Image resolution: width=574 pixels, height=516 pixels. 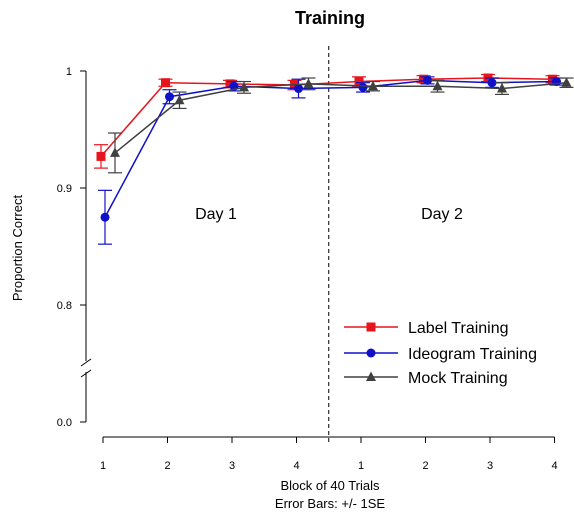 I want to click on y-tick-label: 0.8, so click(x=64, y=306).